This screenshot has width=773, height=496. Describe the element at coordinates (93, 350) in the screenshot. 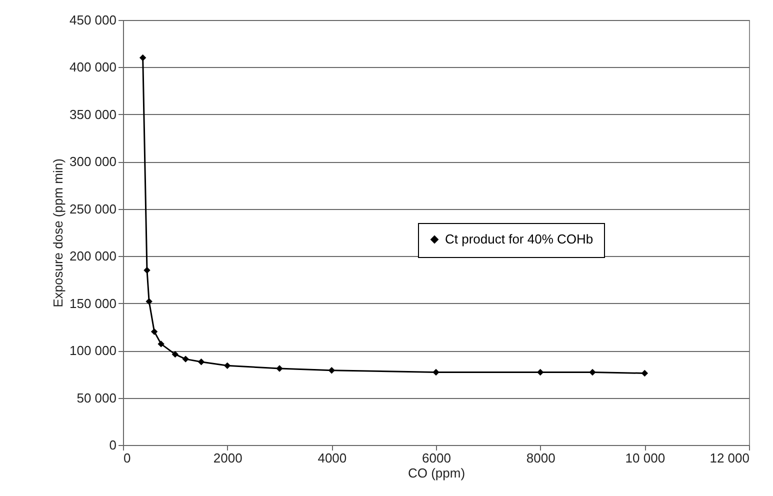

I see `y-tick-label: 100 000` at that location.